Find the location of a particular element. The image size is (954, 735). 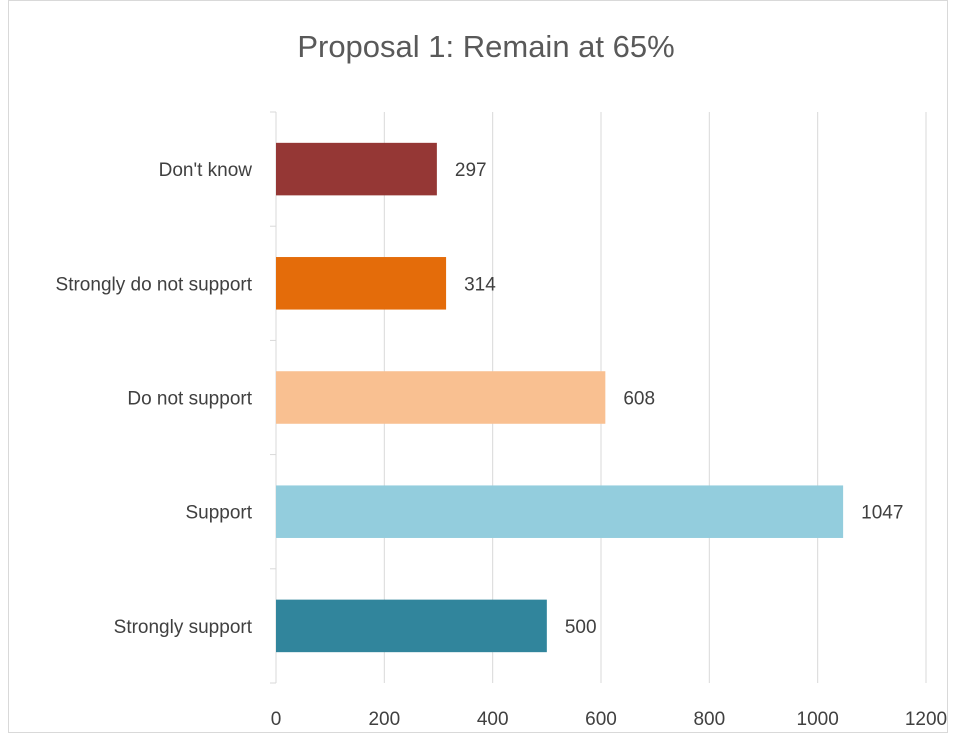

data-label: 314 is located at coordinates (480, 284).